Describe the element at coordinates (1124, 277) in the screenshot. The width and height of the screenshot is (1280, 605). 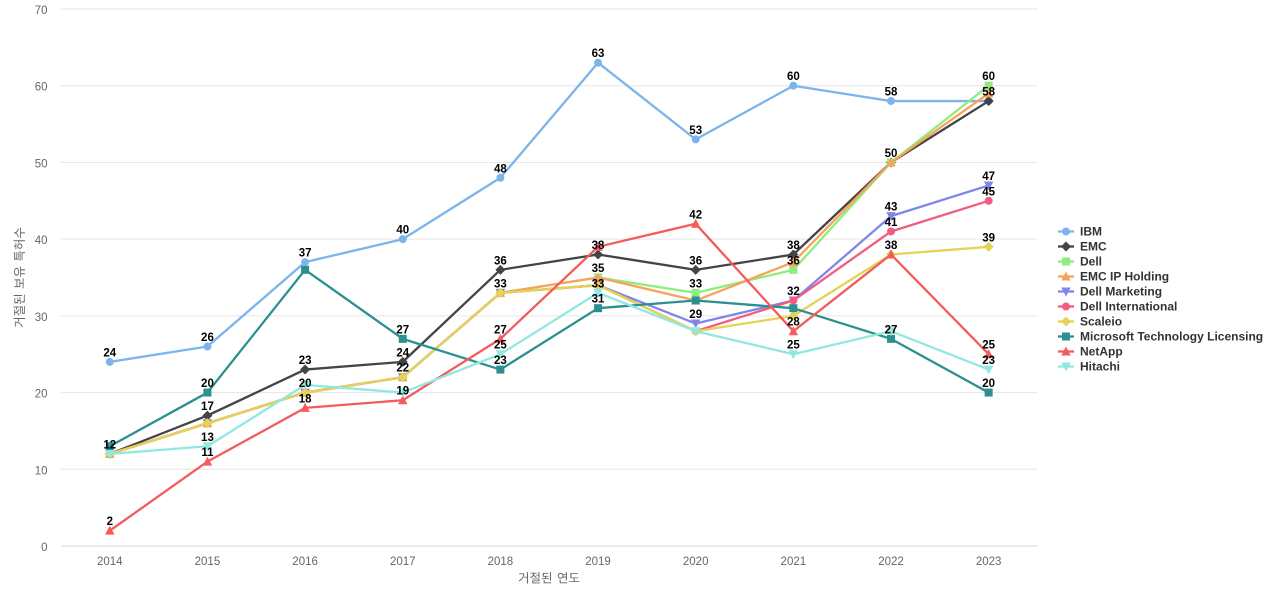
I see `svg-text: EMC IP Holding` at that location.